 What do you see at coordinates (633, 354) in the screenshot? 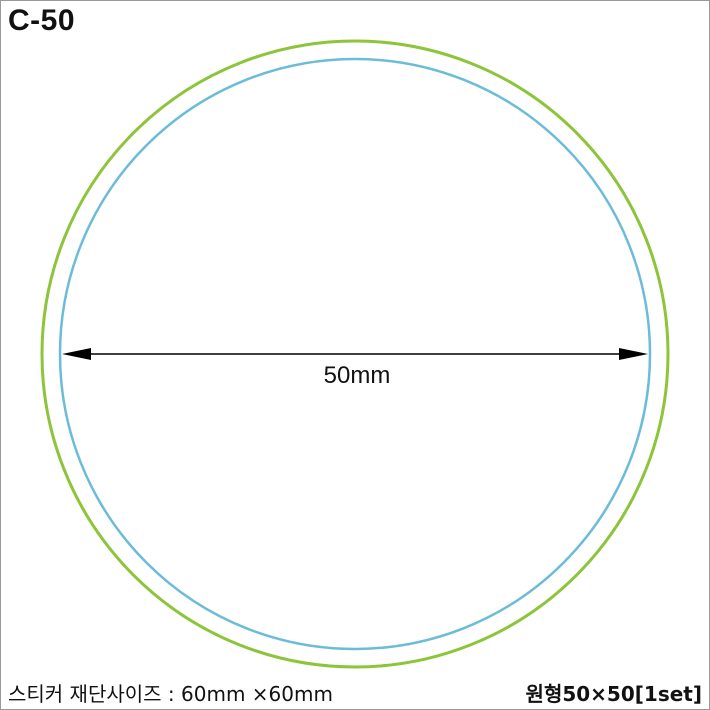
I see `dimension-arrow-right-icon` at bounding box center [633, 354].